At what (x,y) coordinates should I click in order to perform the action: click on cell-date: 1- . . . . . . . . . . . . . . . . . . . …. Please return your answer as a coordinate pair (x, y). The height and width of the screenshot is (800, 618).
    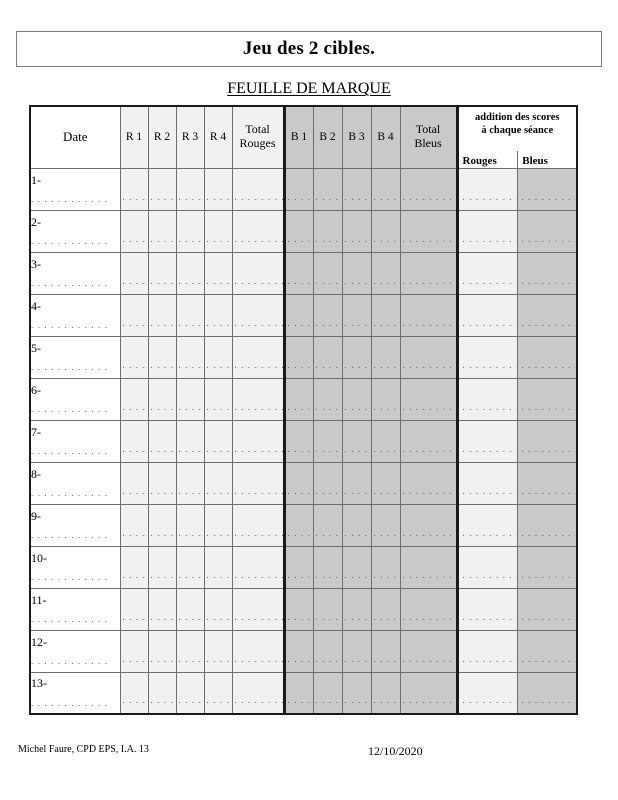
    Looking at the image, I should click on (75, 189).